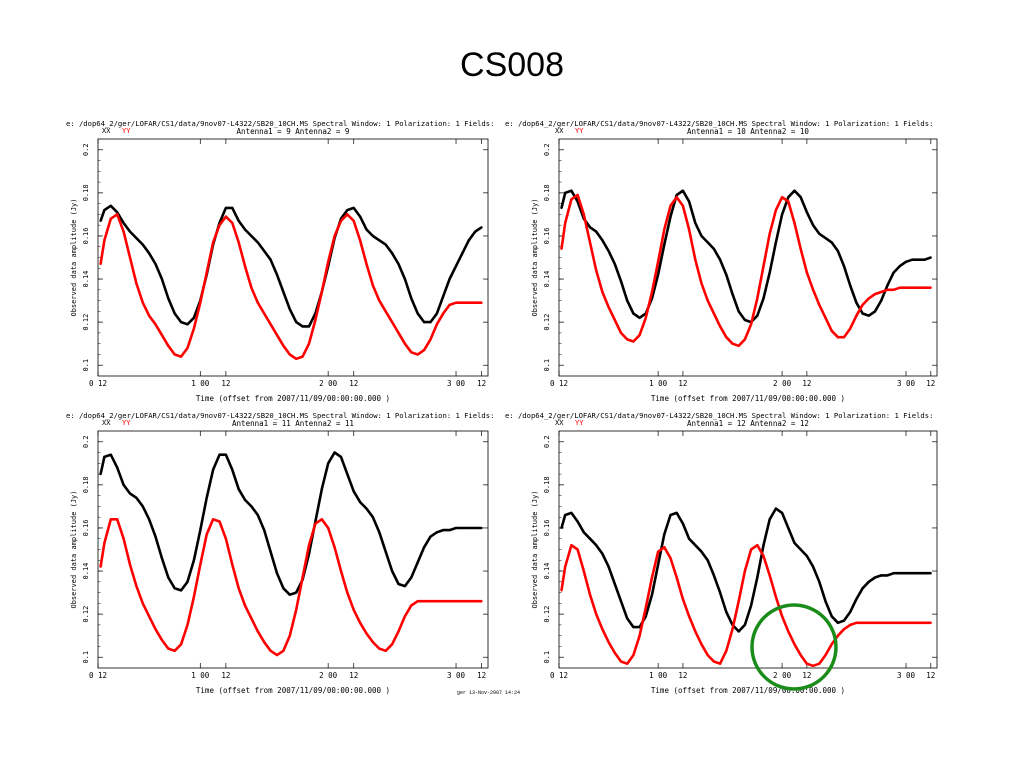 This screenshot has height=768, width=1024. What do you see at coordinates (559, 131) in the screenshot?
I see `legend-xx-label: XX` at bounding box center [559, 131].